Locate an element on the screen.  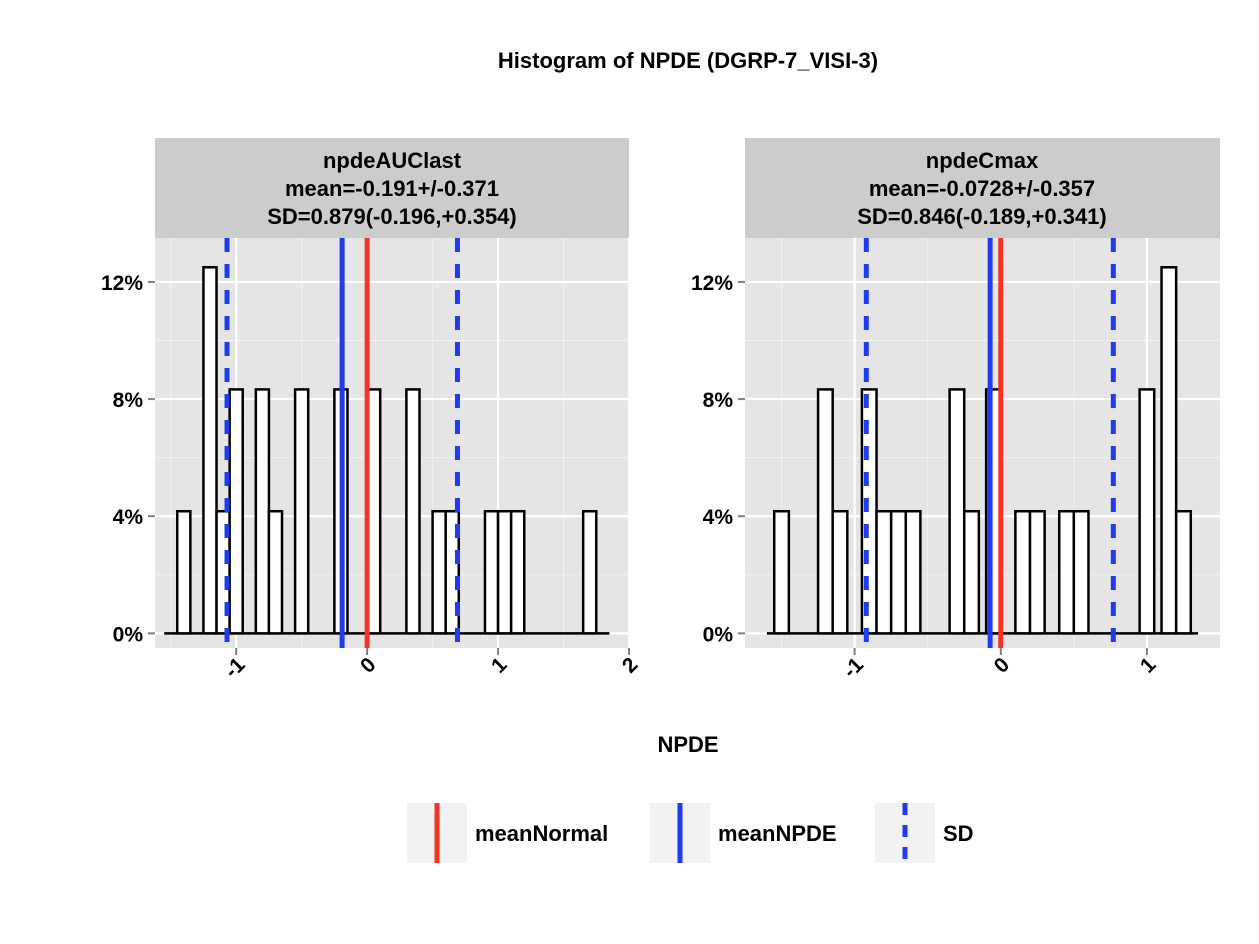
strip-label-line-3: SD=0.879(-0.196,+0.354) is located at coordinates (392, 216).